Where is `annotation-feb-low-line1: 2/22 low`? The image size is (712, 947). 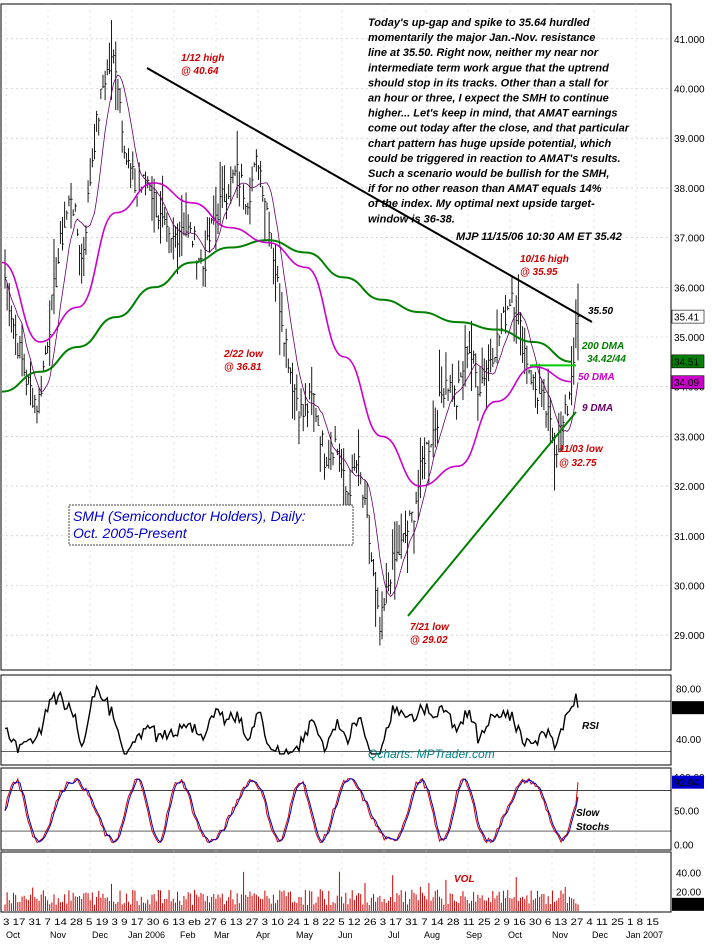 annotation-feb-low-line1: 2/22 low is located at coordinates (243, 354).